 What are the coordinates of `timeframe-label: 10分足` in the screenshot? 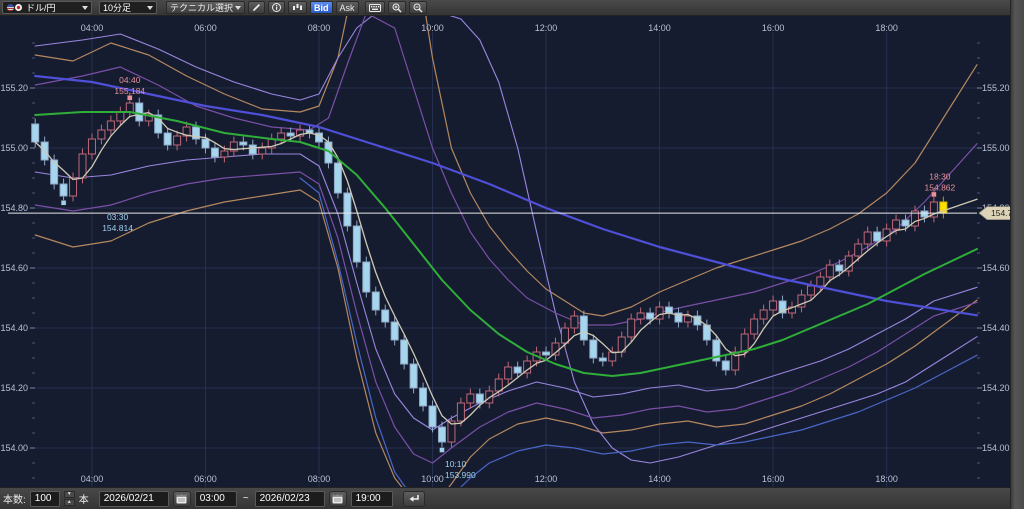 It's located at (117, 8).